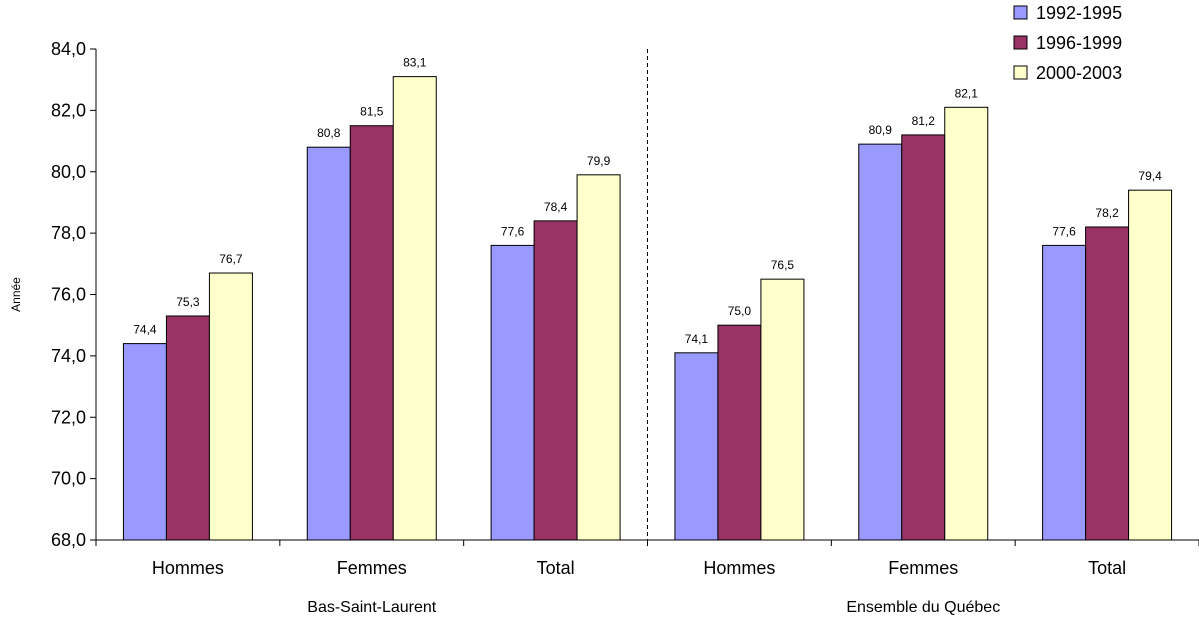 Image resolution: width=1199 pixels, height=618 pixels. I want to click on y-axis-title: Année, so click(16, 294).